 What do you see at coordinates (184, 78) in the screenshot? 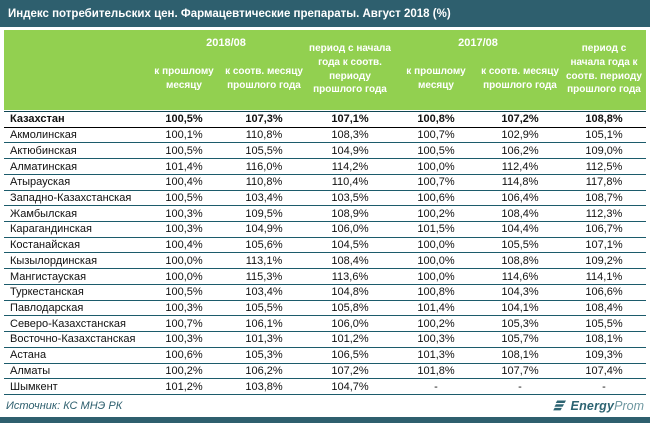
I see `header-col-prev-month-2018: к прошлому месяцу` at bounding box center [184, 78].